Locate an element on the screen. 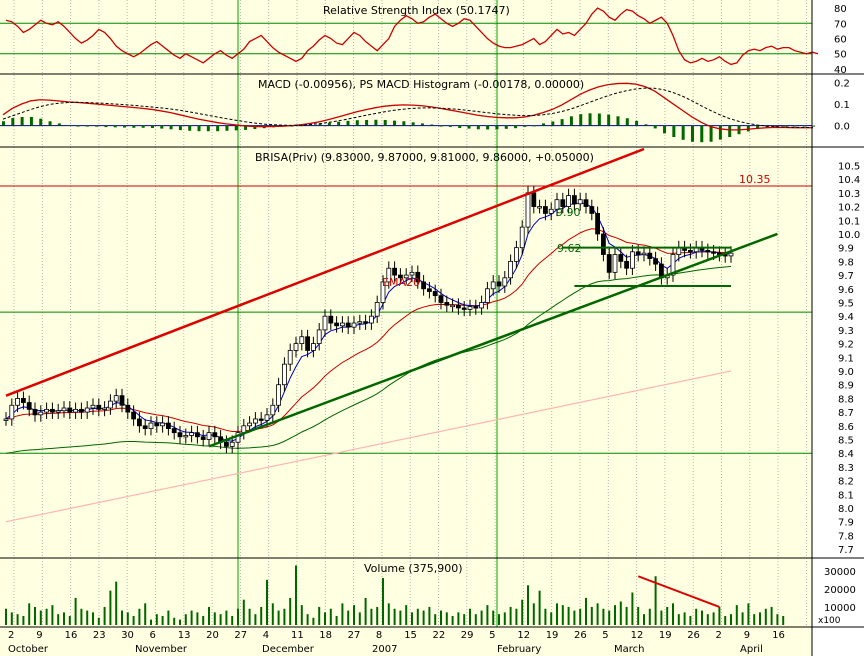 Image resolution: width=864 pixels, height=656 pixels. range-top-label: 9.90 is located at coordinates (568, 212).